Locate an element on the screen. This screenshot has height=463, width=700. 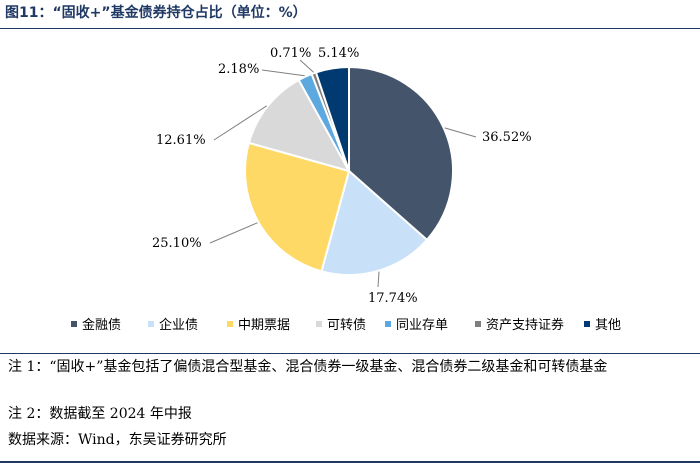
data-label-5: 2.18% is located at coordinates (238, 69).